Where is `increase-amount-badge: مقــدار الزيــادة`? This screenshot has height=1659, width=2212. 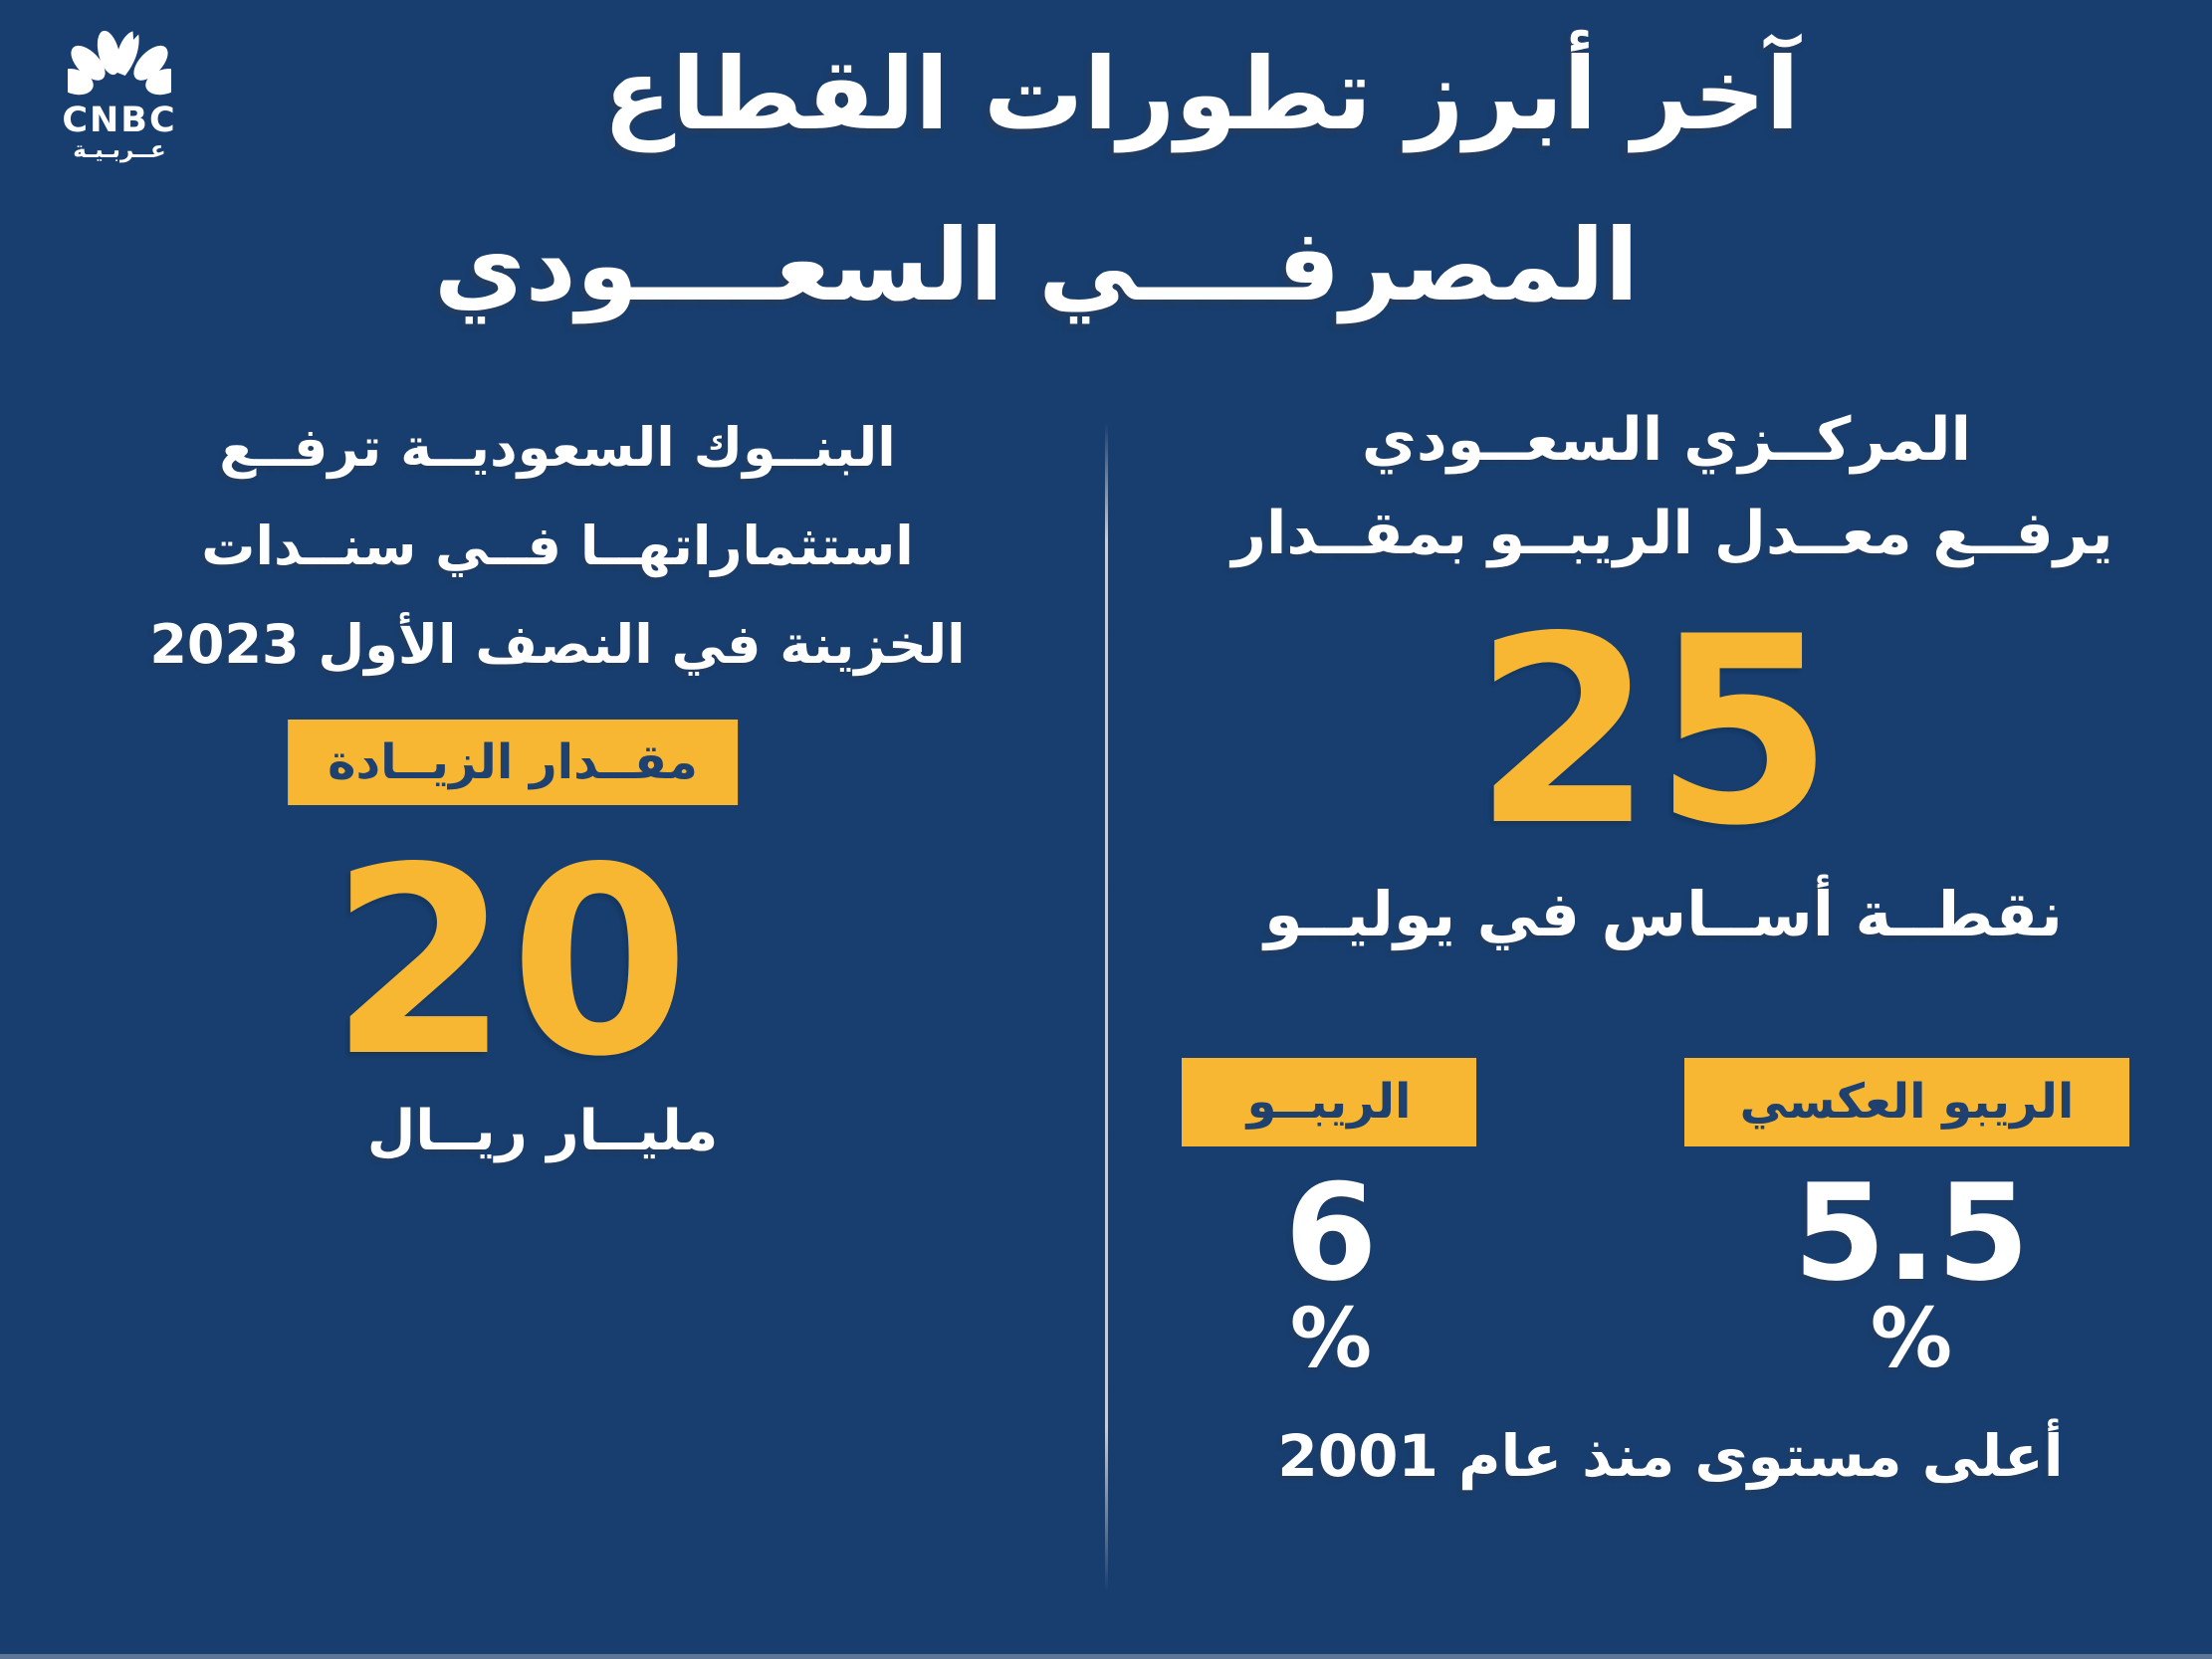
increase-amount-badge: مقــدار الزيــادة is located at coordinates (513, 762).